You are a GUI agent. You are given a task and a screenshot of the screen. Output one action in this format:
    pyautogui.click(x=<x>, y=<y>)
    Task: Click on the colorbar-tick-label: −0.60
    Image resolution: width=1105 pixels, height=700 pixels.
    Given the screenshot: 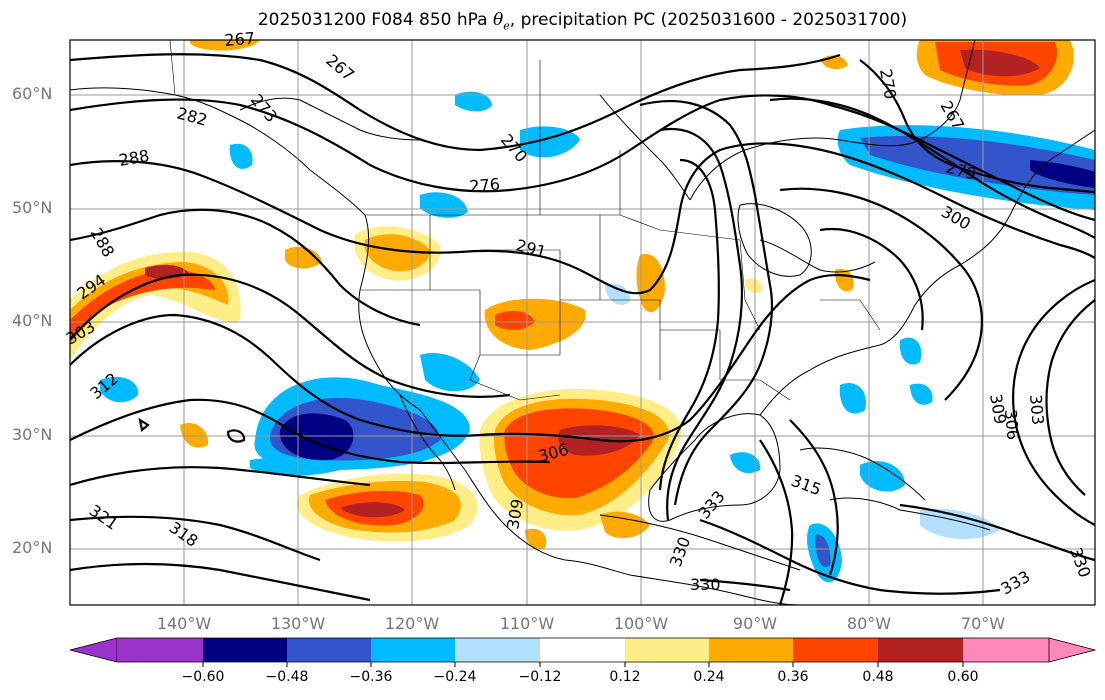 What is the action you would take?
    pyautogui.click(x=203, y=677)
    